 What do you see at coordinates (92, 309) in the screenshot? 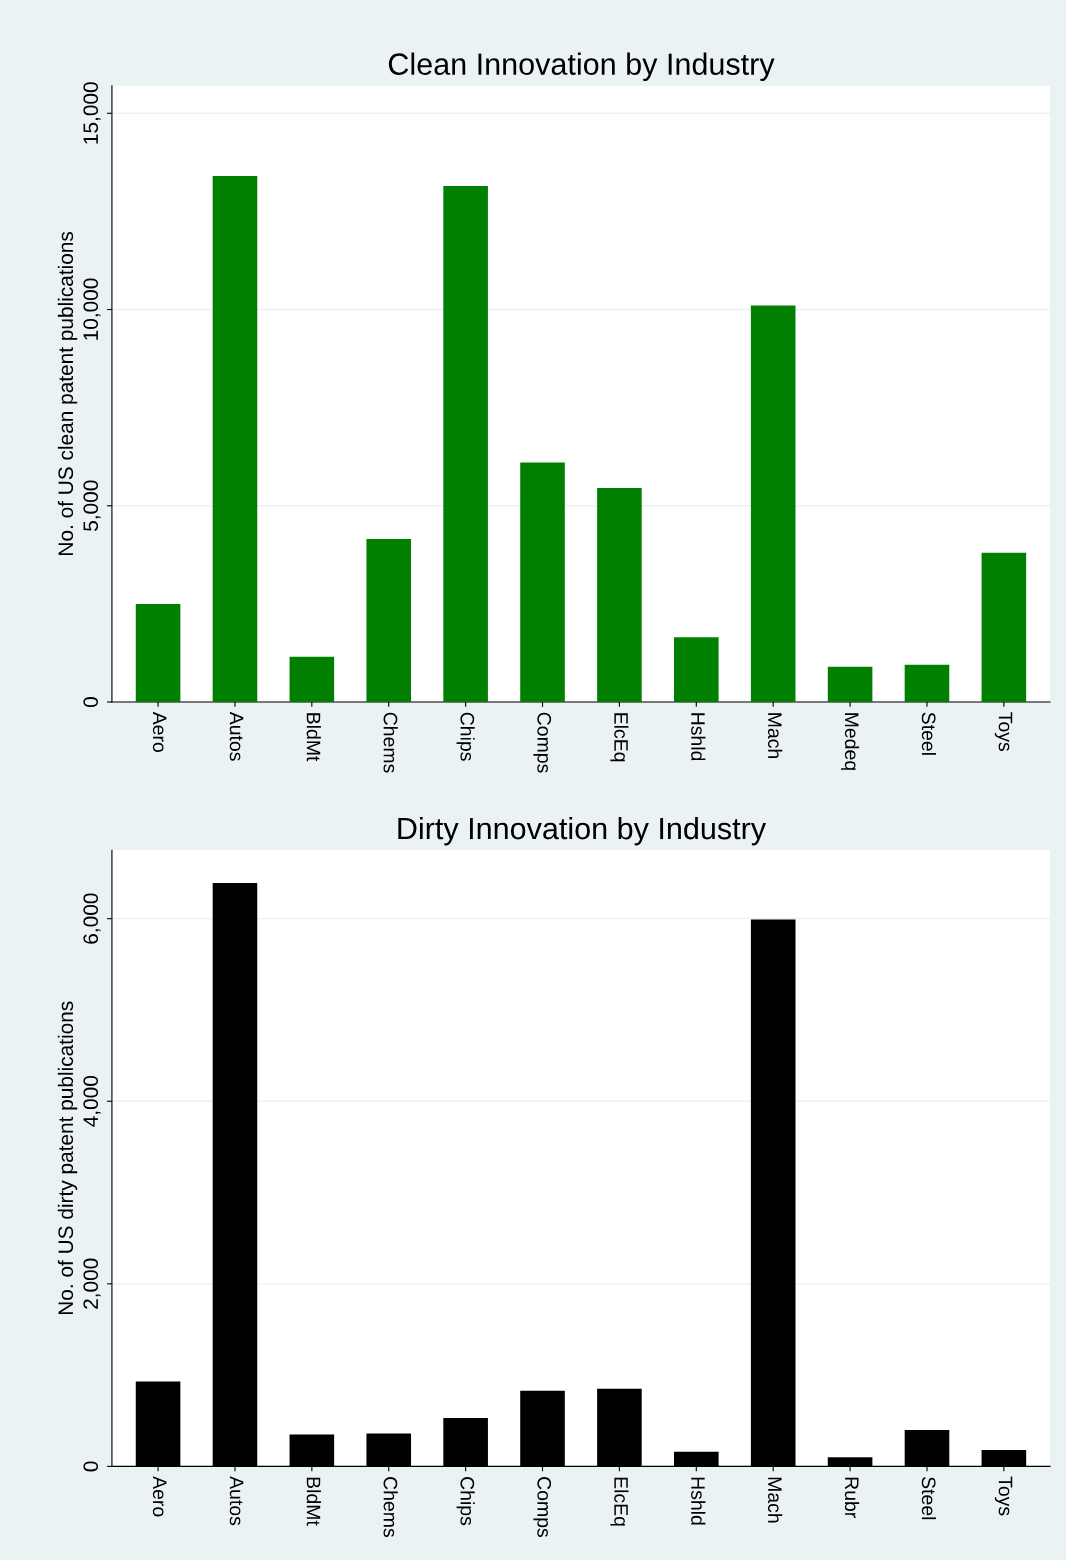
I see `y-tick-label: 10,000` at bounding box center [92, 309].